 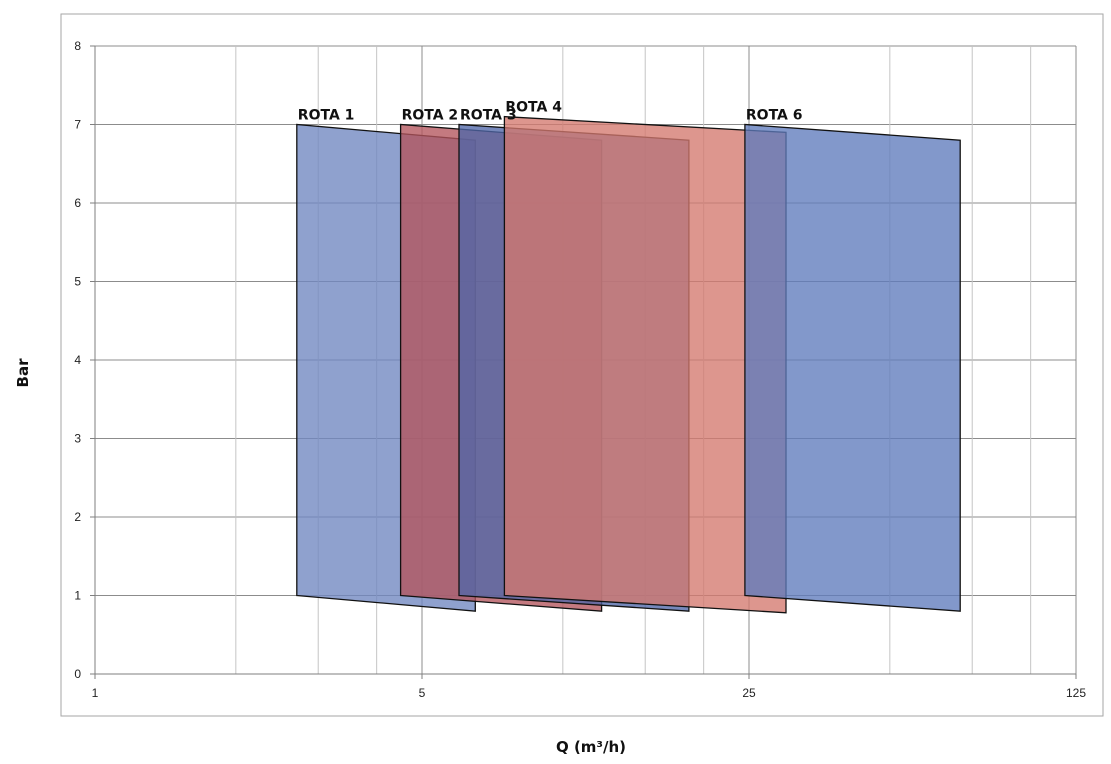 I want to click on series-label-rota-2: ROTA 2, so click(x=430, y=116).